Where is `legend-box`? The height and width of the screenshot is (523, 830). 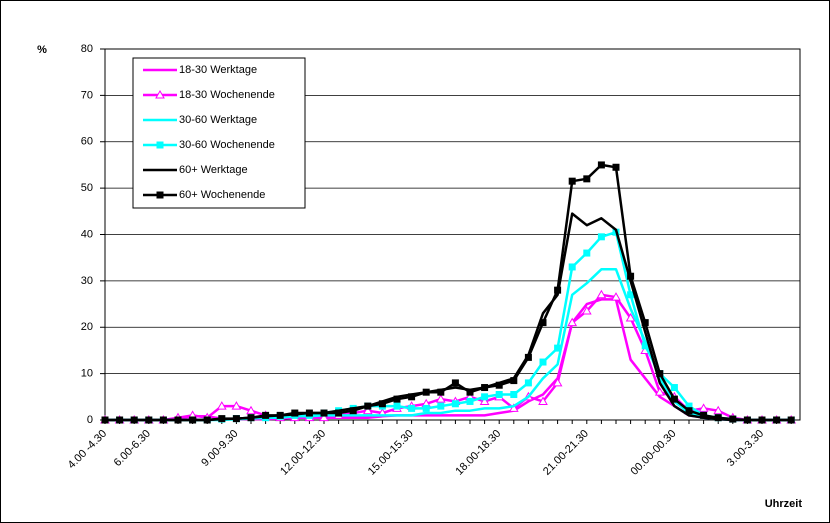 legend-box is located at coordinates (219, 133).